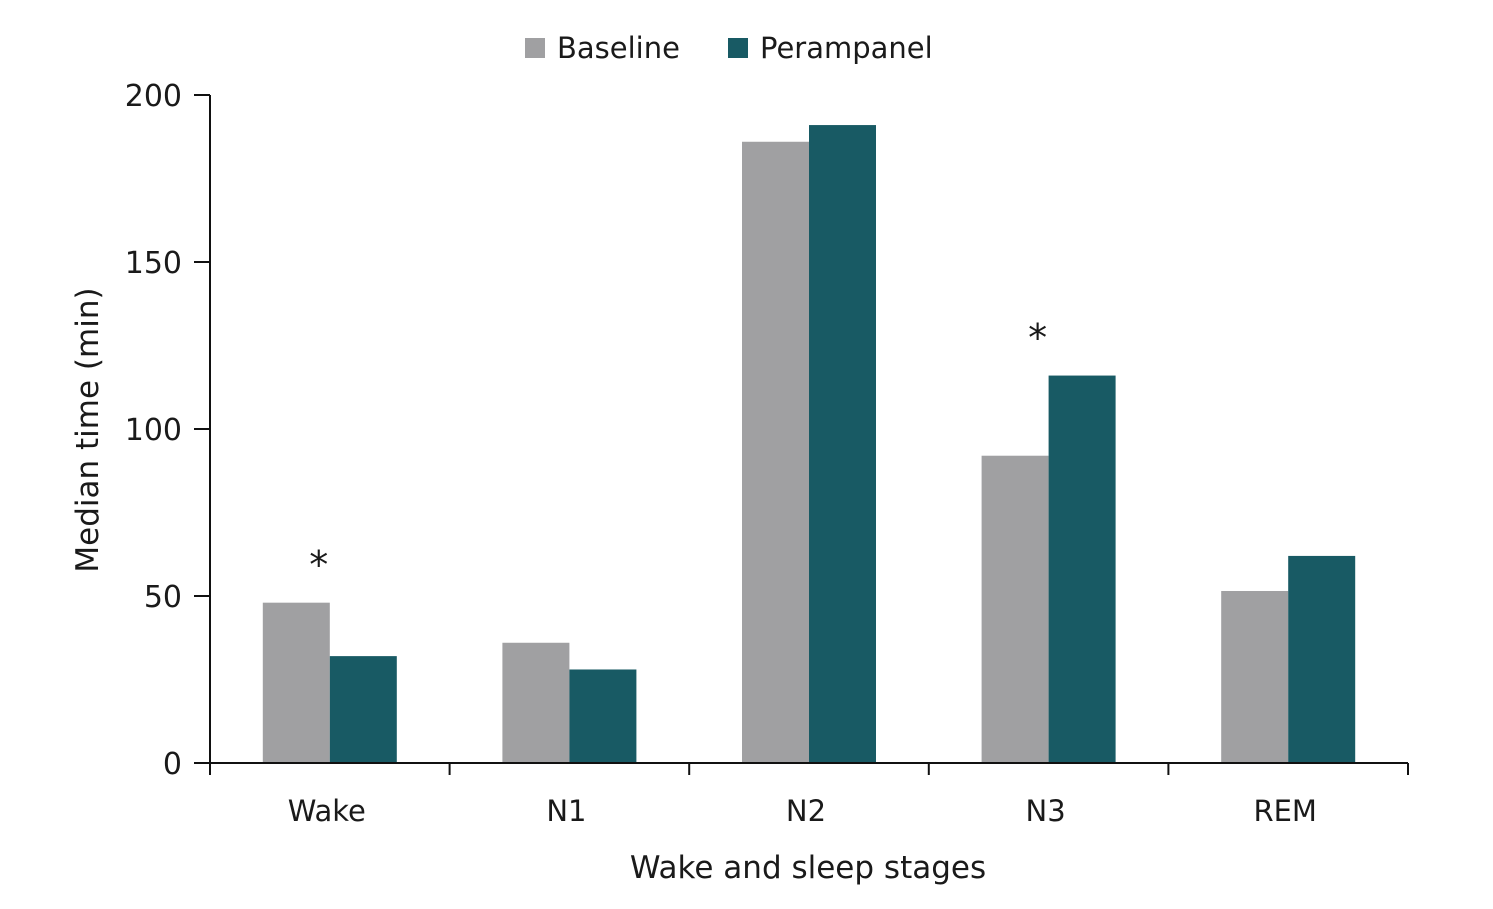 The height and width of the screenshot is (909, 1493). Describe the element at coordinates (163, 597) in the screenshot. I see `y-tick-label: 50` at that location.